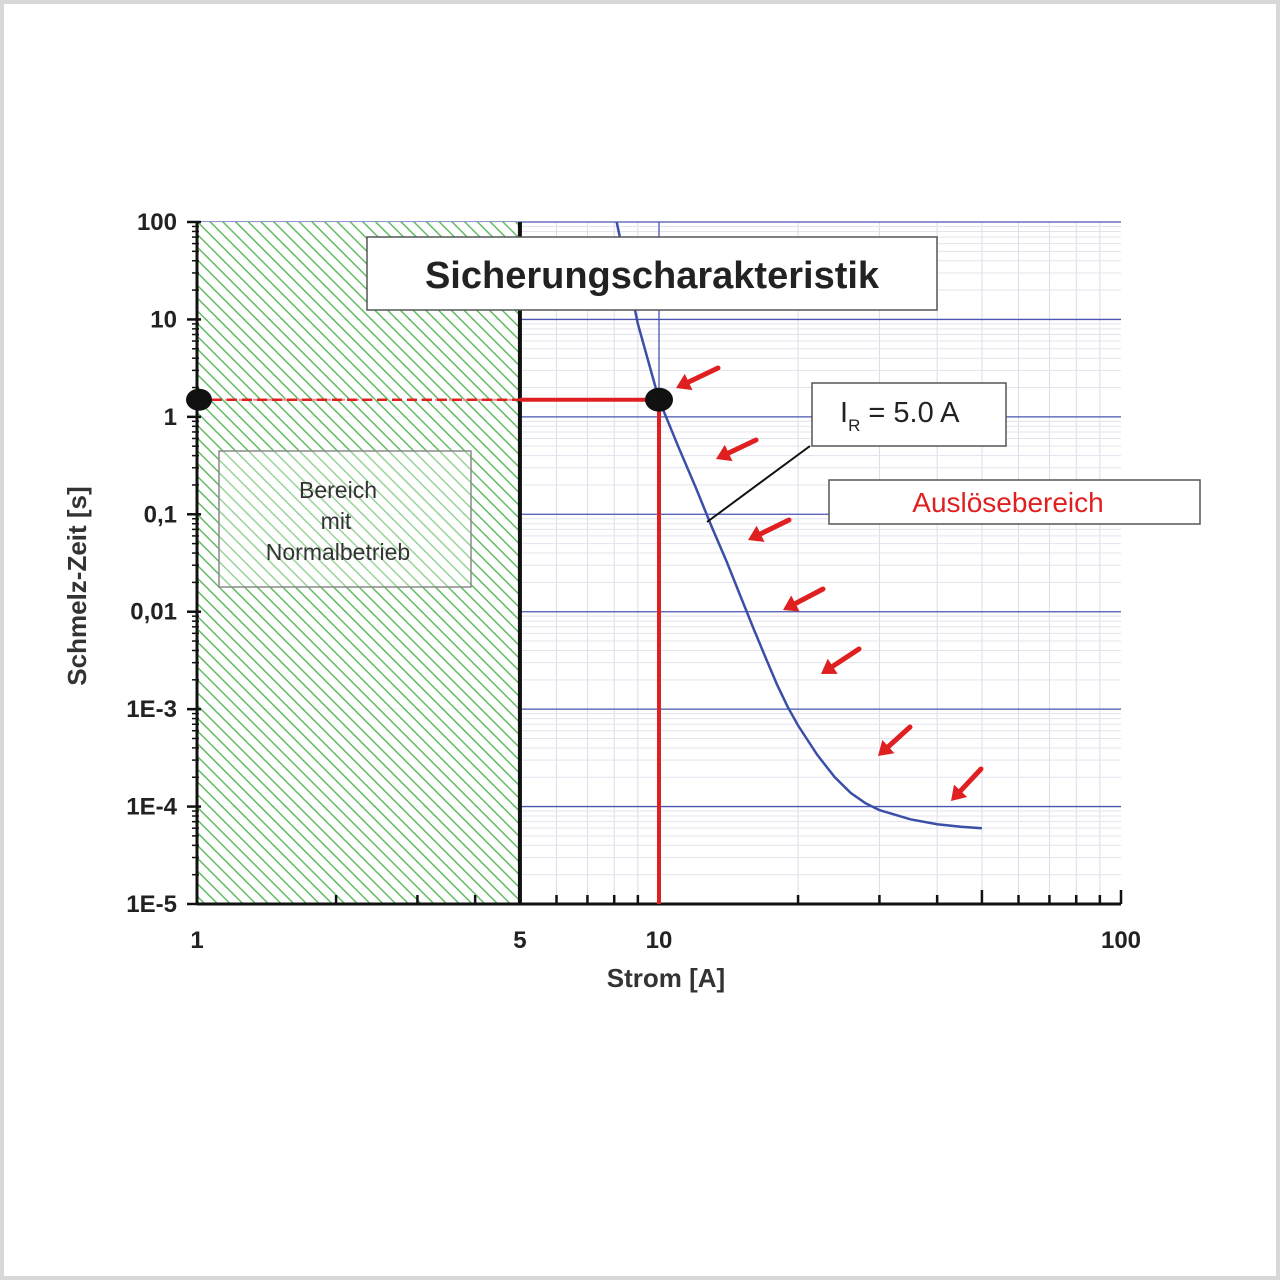 This screenshot has height=1284, width=1280. I want to click on fuse-curve-series, so click(798, 526).